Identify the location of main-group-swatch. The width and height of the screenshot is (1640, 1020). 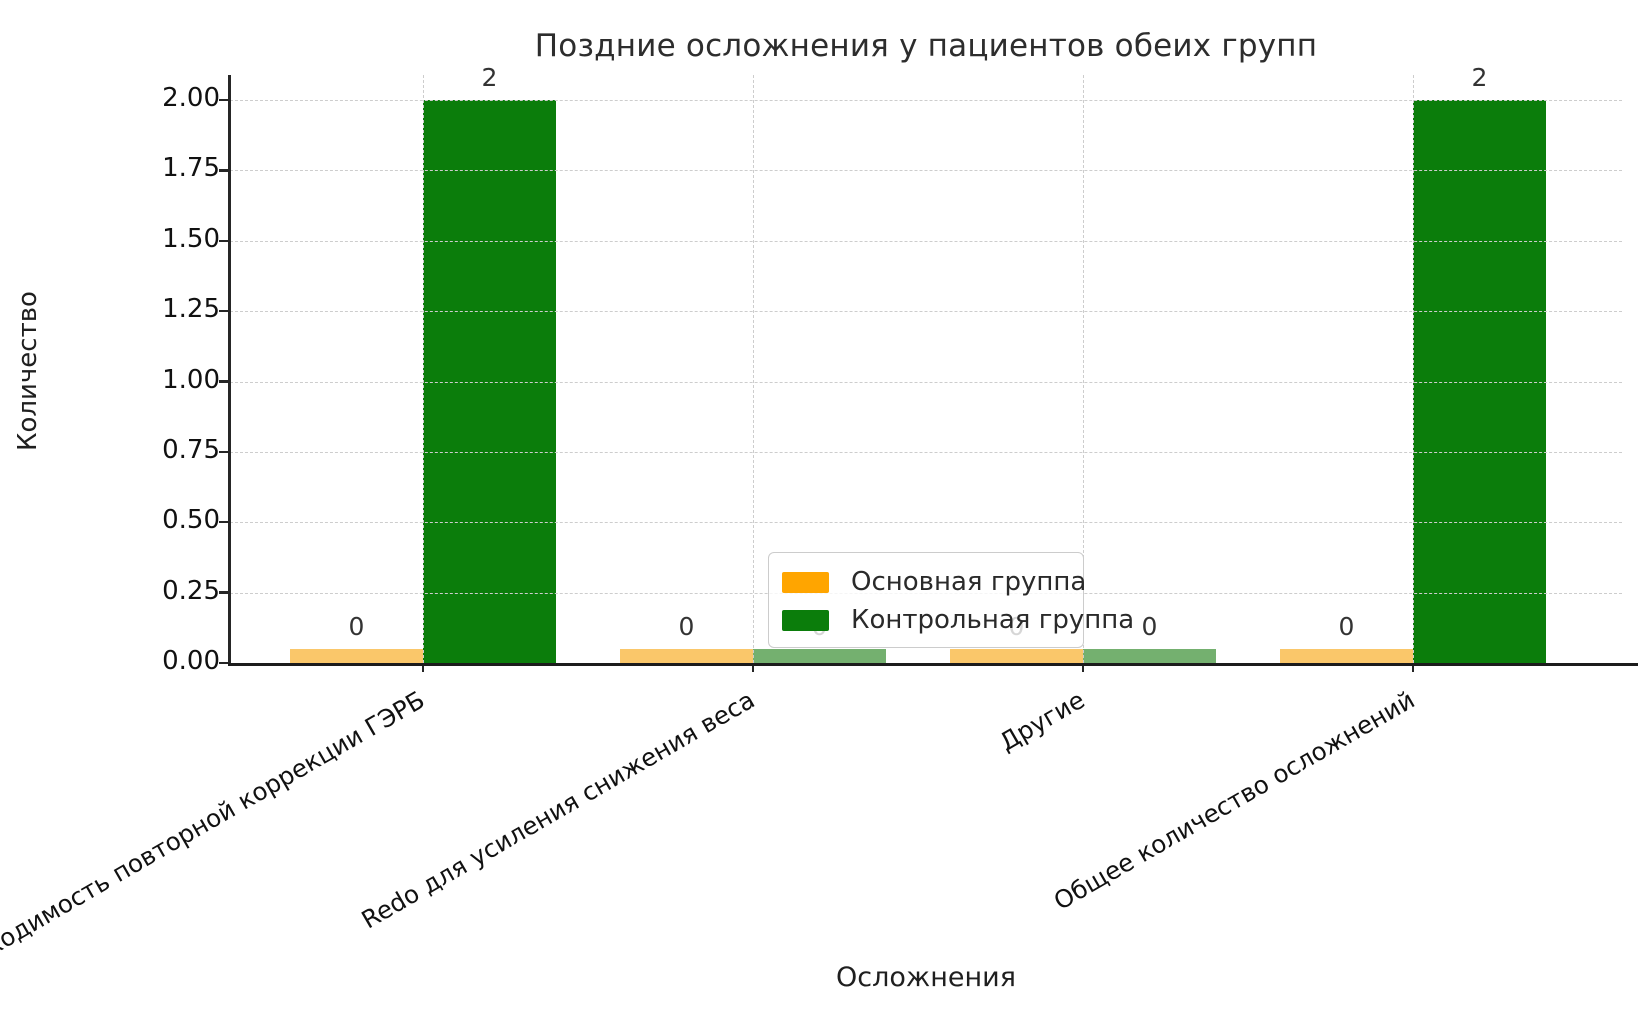
(805, 582).